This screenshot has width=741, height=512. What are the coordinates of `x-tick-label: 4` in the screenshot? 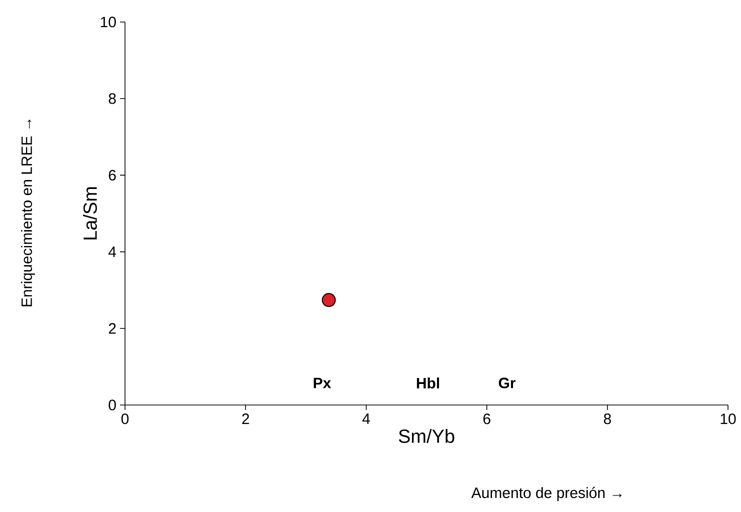 It's located at (366, 419).